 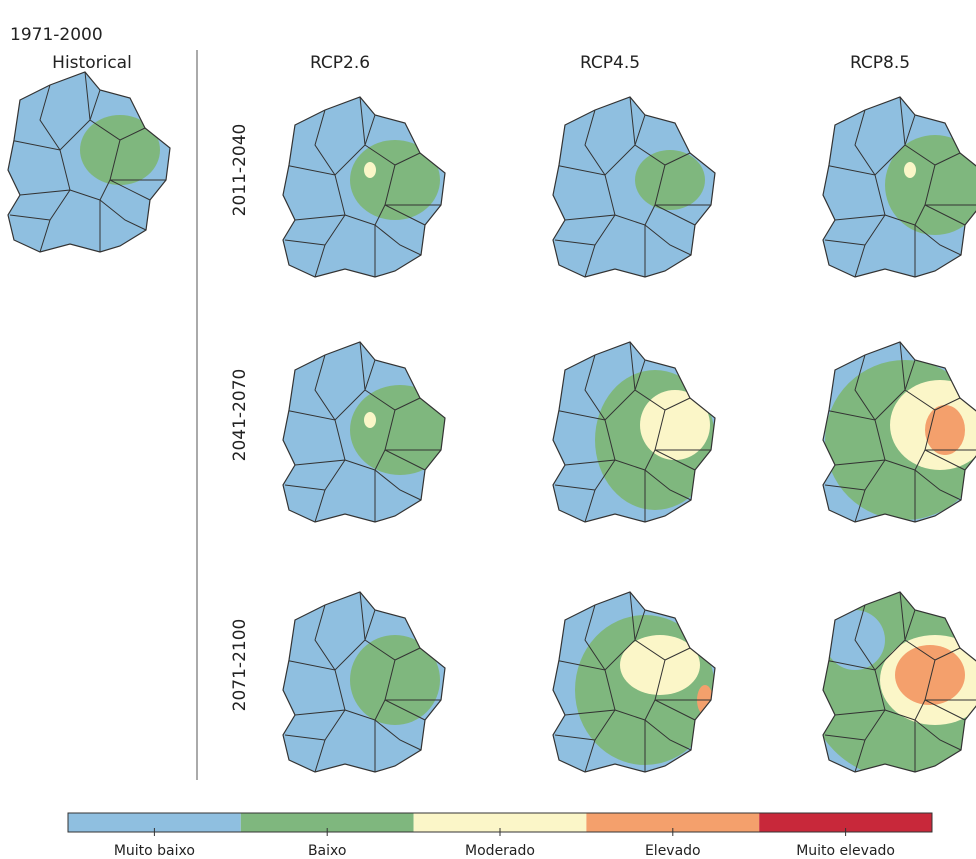 What do you see at coordinates (673, 851) in the screenshot?
I see `legend-label: Elevado` at bounding box center [673, 851].